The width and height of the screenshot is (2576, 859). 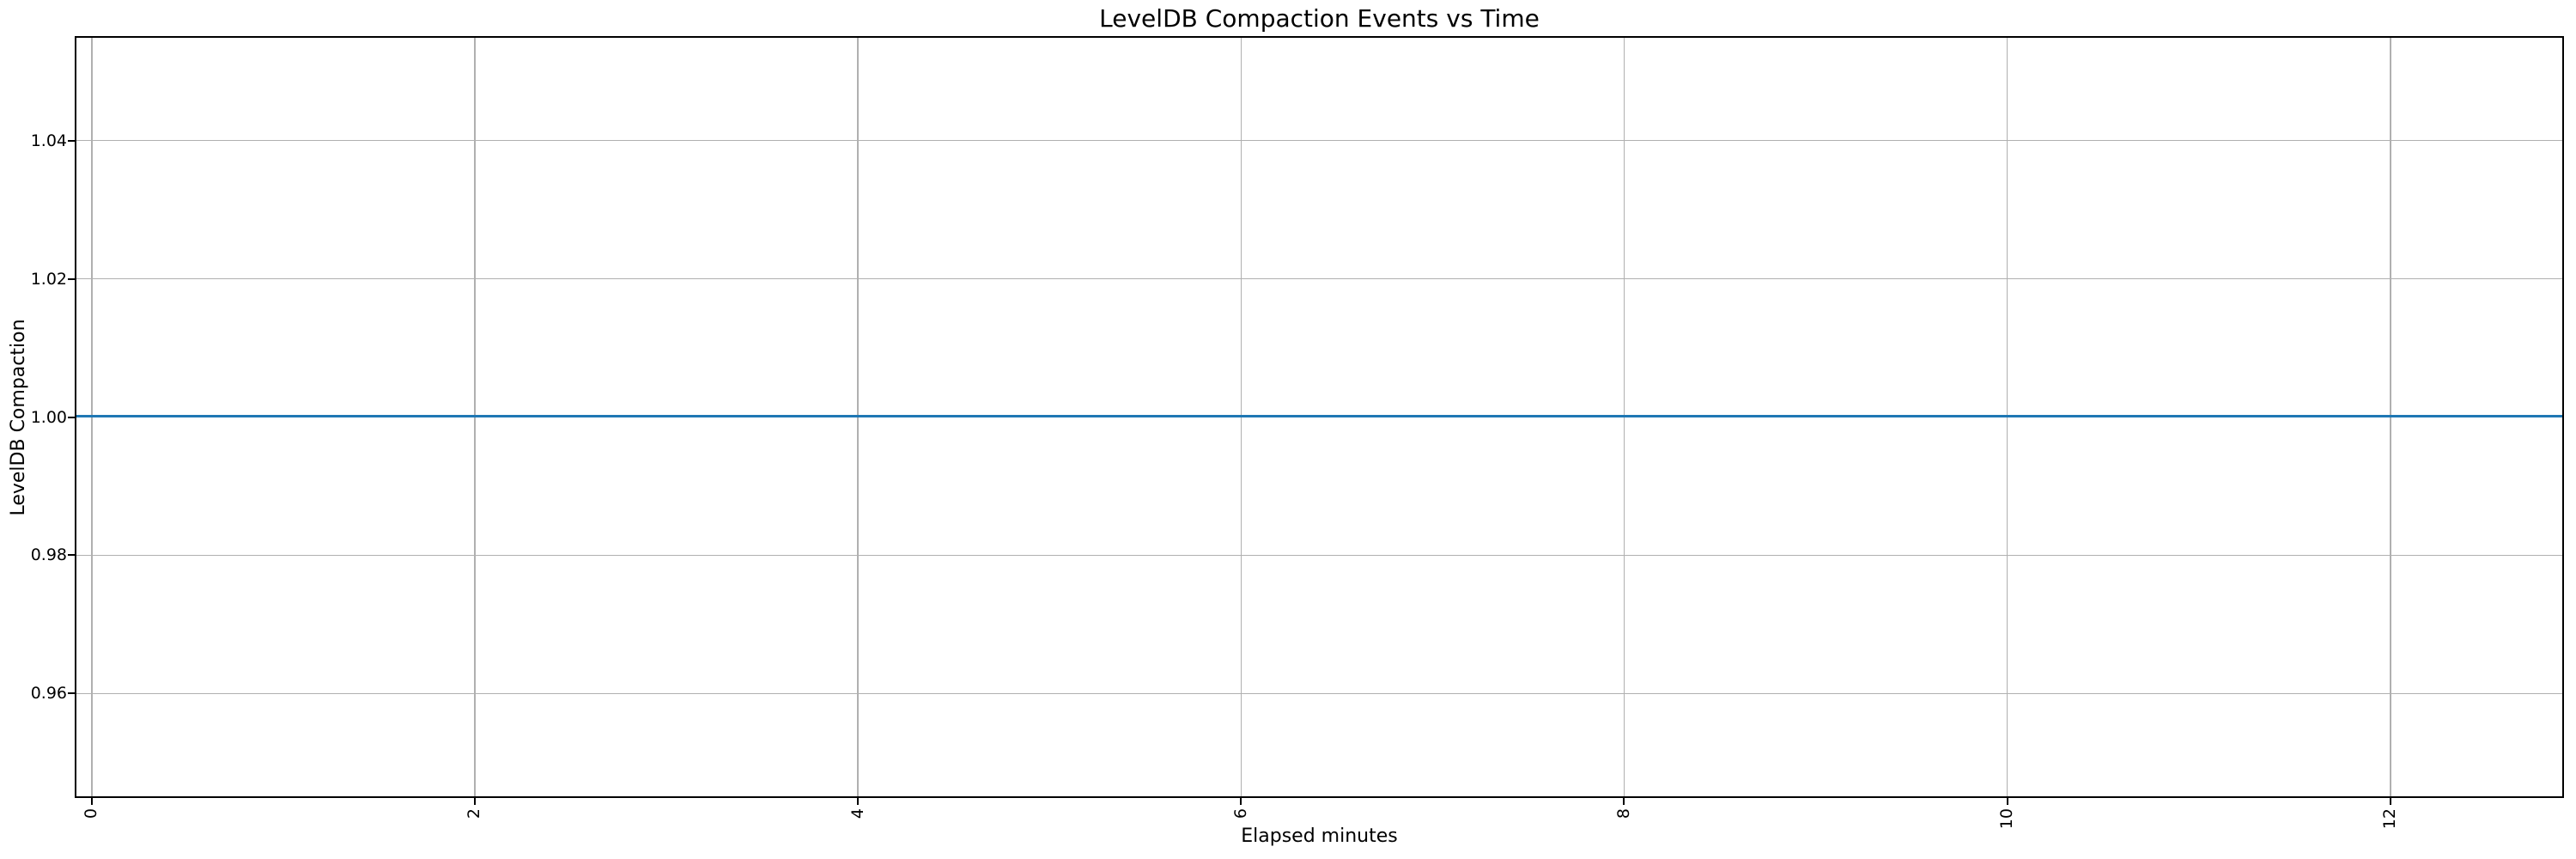 What do you see at coordinates (474, 814) in the screenshot?
I see `x-tick-label: 2` at bounding box center [474, 814].